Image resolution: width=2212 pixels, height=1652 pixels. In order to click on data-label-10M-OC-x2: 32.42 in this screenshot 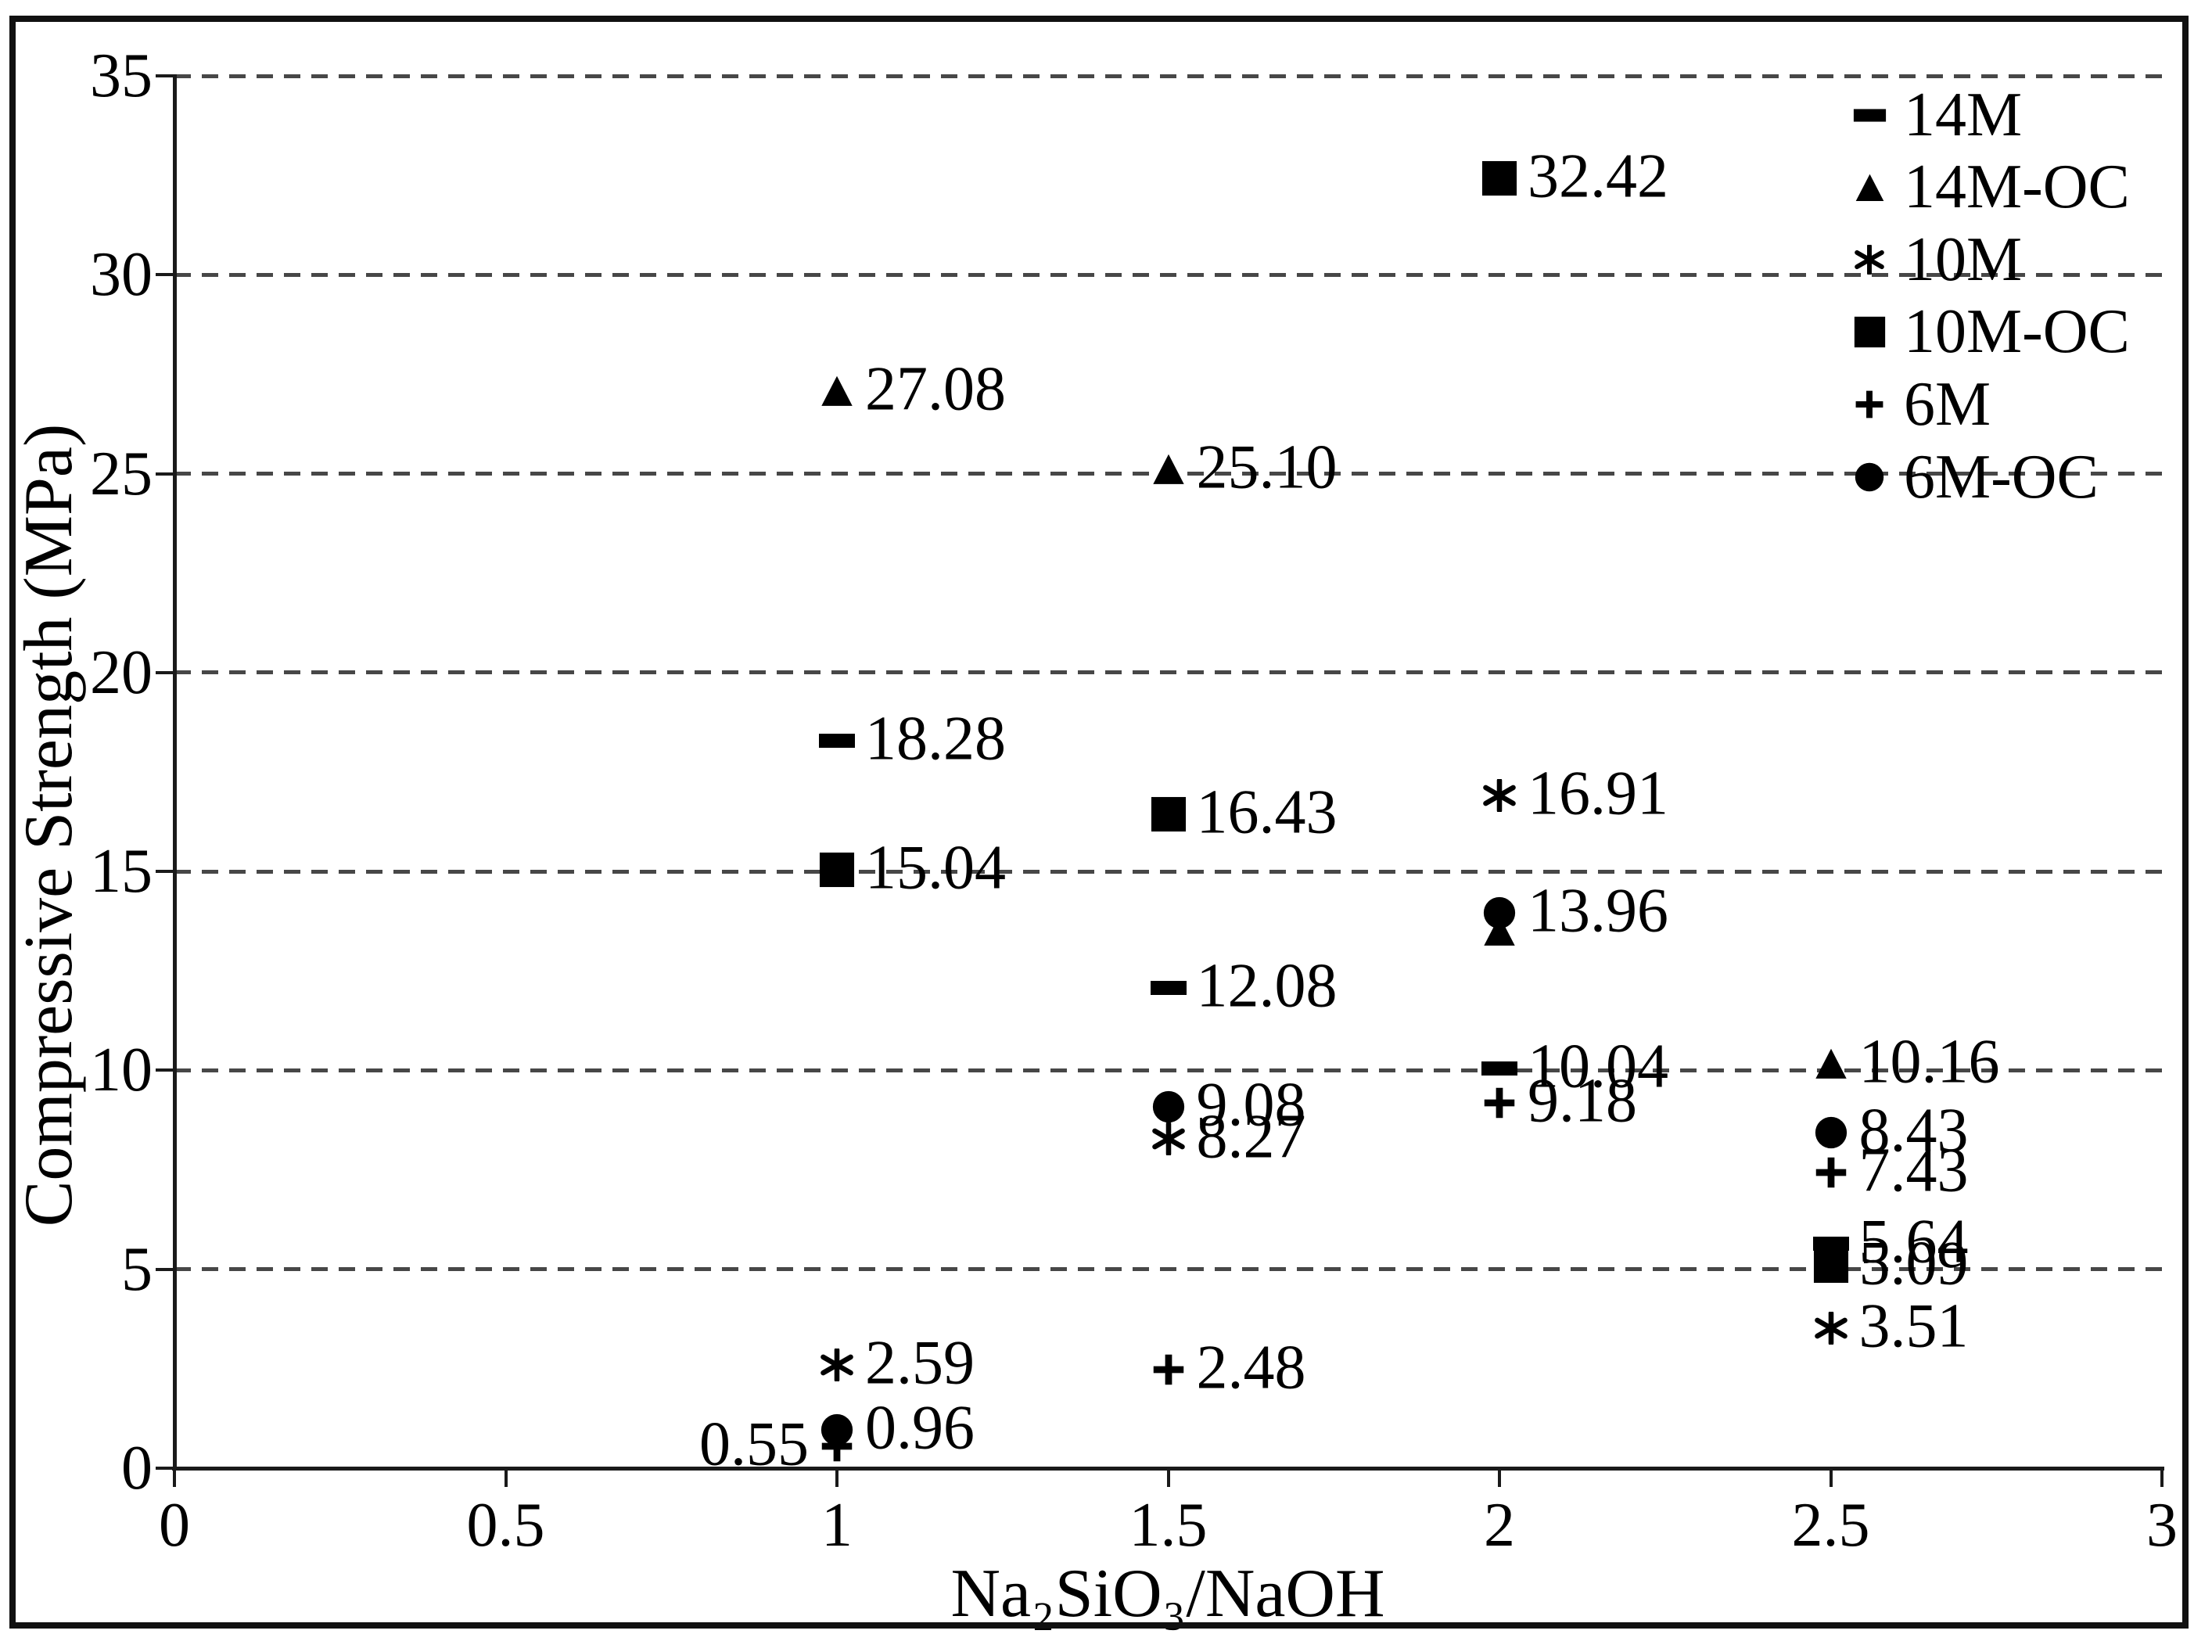, I will do `click(1598, 176)`.